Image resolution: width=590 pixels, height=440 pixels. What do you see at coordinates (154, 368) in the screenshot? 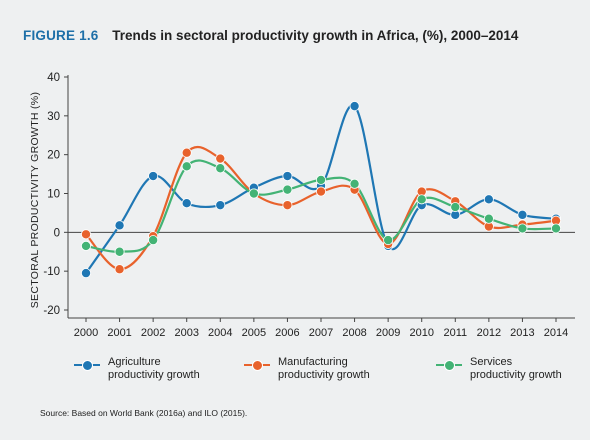
I see `legend-label: Agriculture productivity growth` at bounding box center [154, 368].